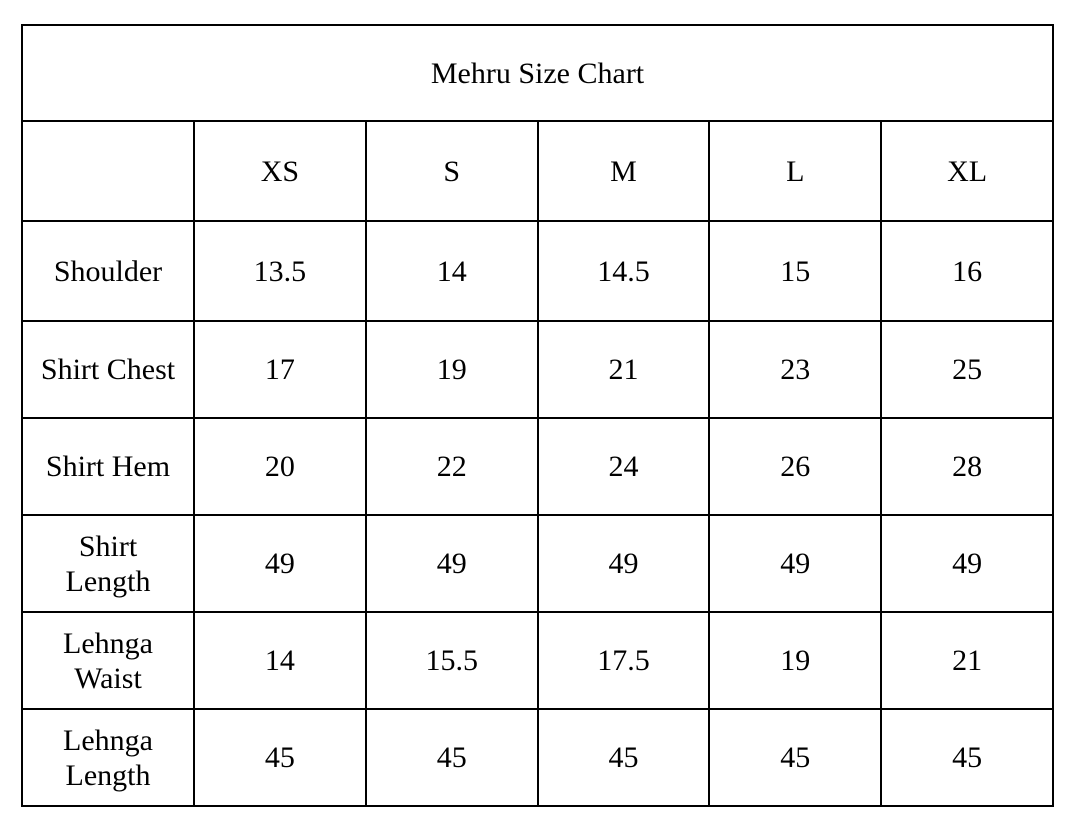  I want to click on header-cell: XS, so click(280, 171).